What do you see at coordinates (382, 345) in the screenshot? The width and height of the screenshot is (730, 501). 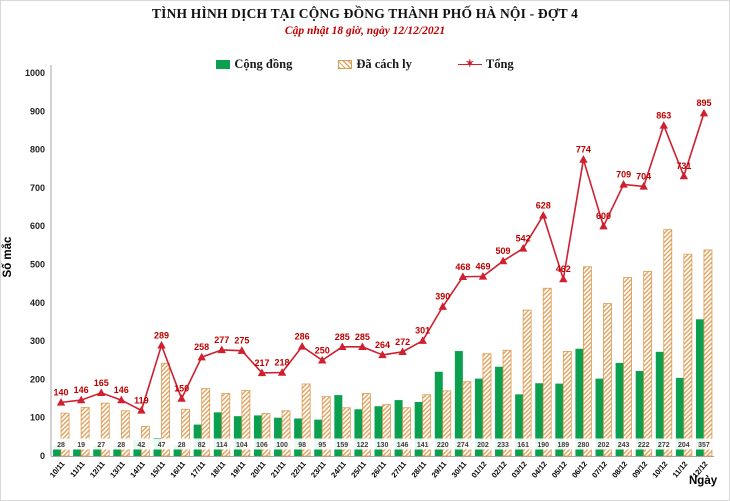 I see `total-value-label: 264` at bounding box center [382, 345].